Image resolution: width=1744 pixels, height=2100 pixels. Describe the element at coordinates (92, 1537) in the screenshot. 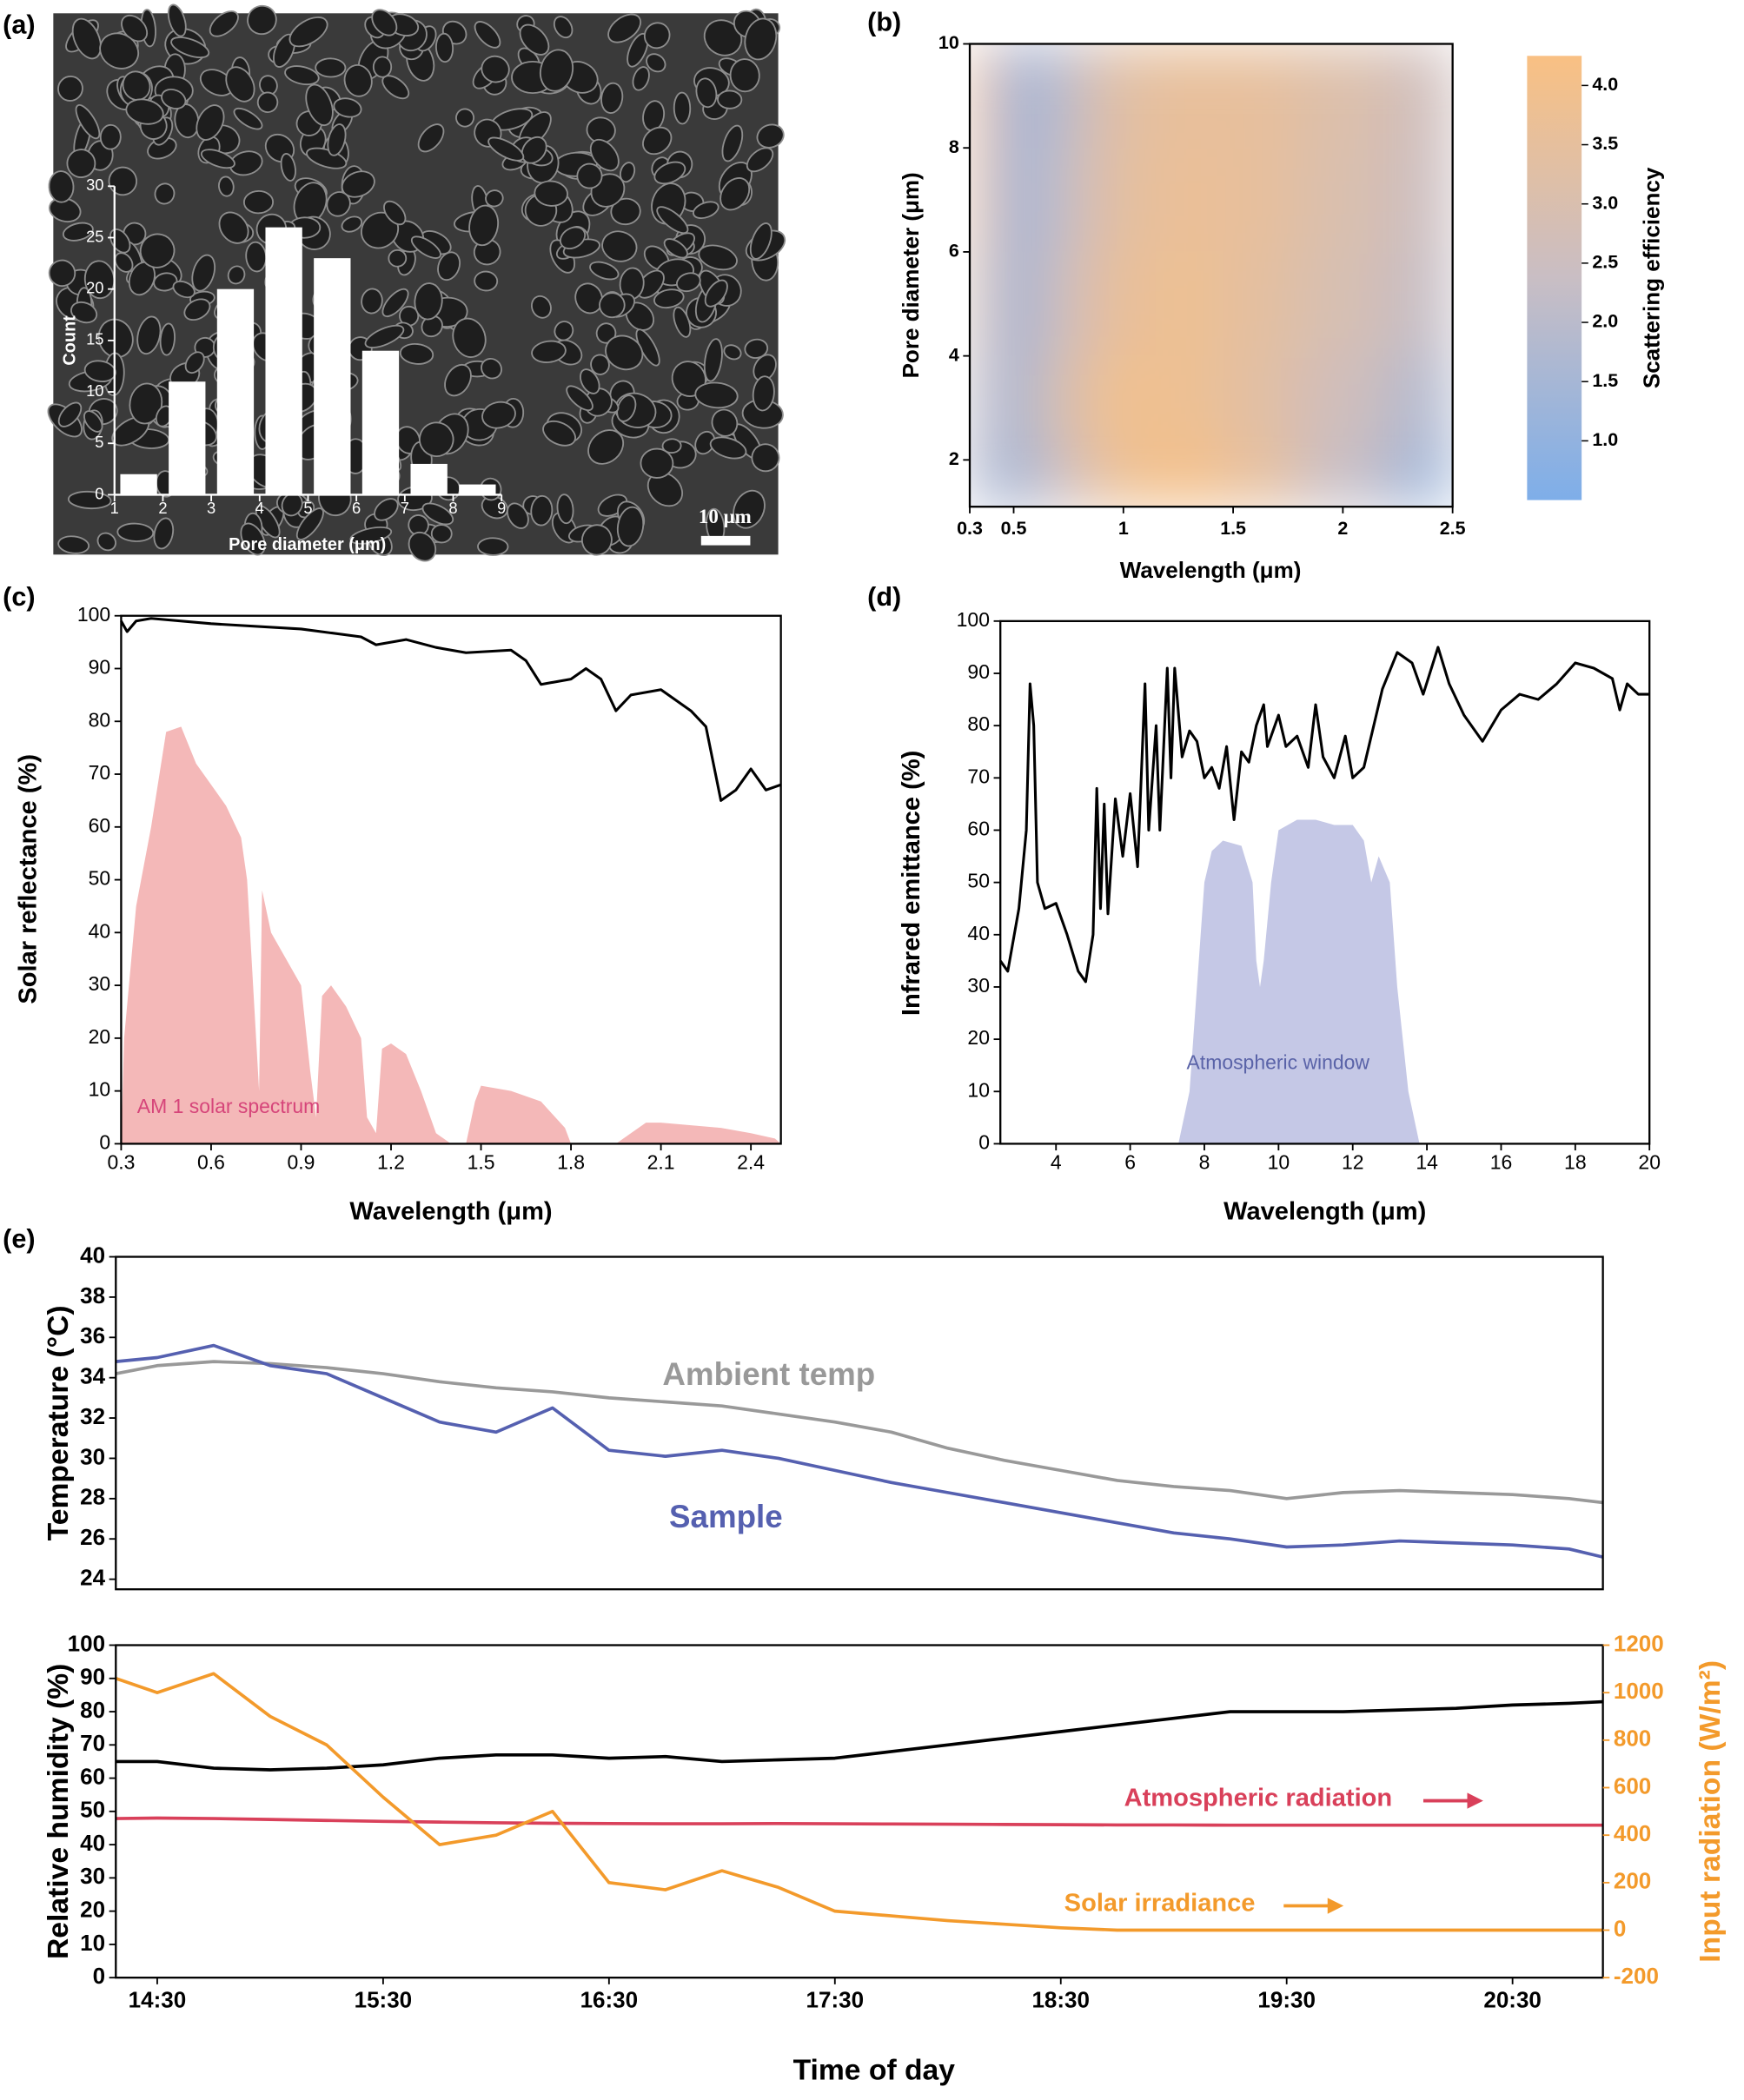

I see `y-tick-label: 26` at that location.